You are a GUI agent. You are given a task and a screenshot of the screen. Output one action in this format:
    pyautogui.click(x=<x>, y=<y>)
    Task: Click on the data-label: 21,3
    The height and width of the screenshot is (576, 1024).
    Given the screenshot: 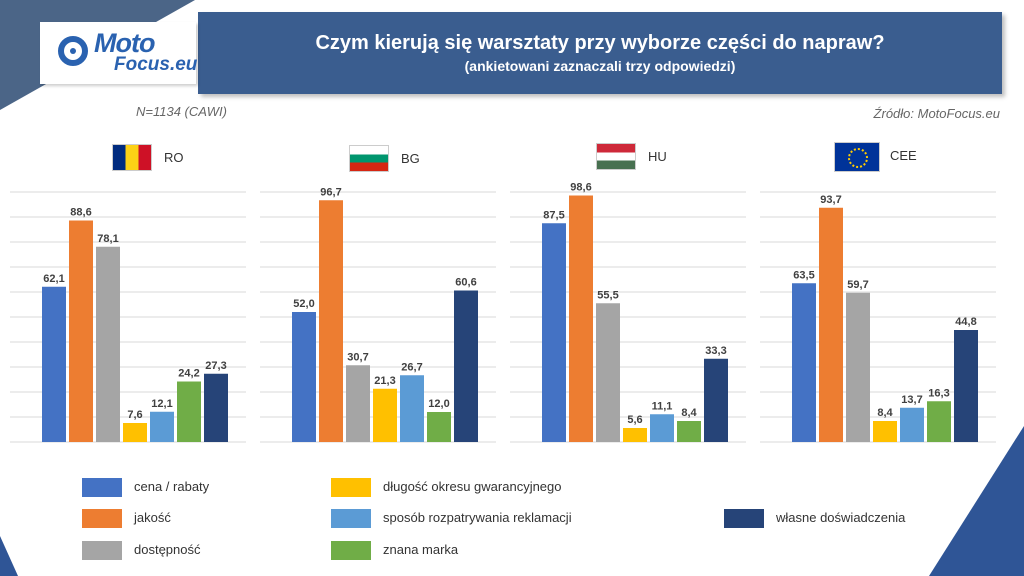 What is the action you would take?
    pyautogui.click(x=384, y=381)
    